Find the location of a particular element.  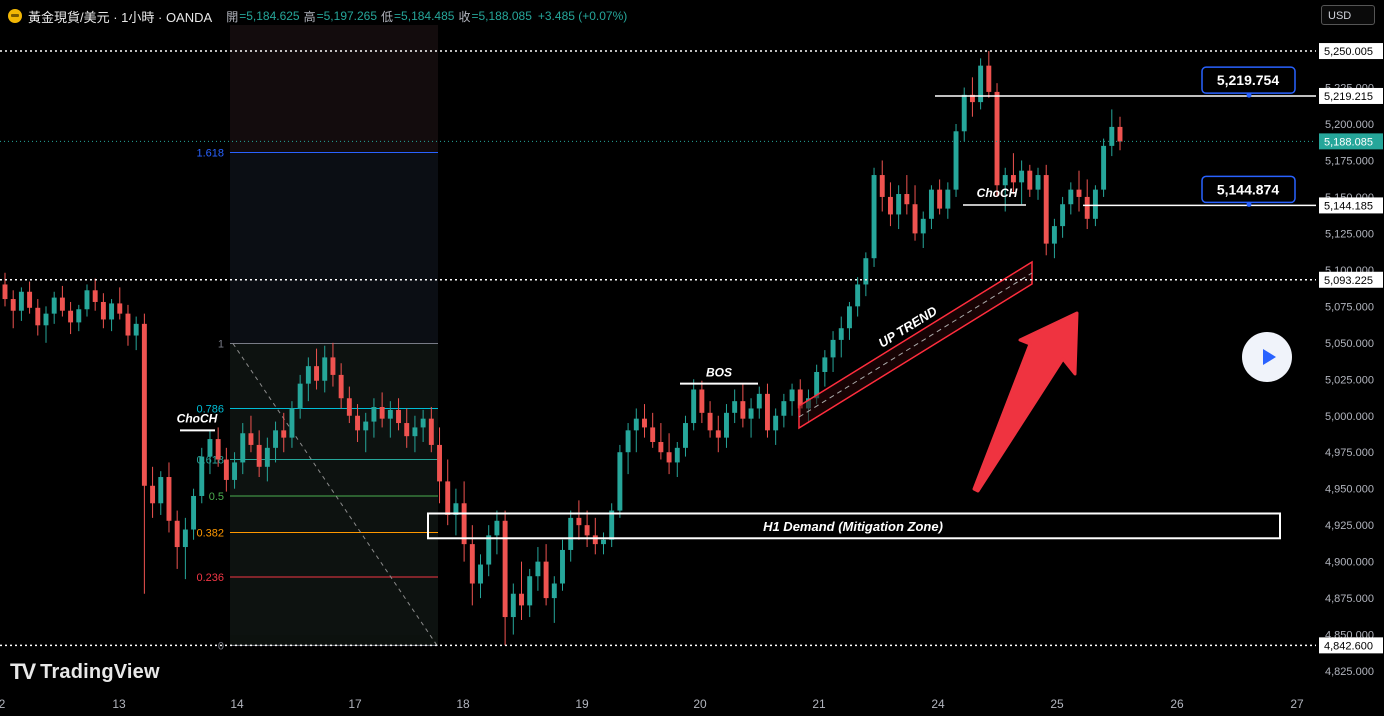

demand-zone-box is located at coordinates (854, 526).